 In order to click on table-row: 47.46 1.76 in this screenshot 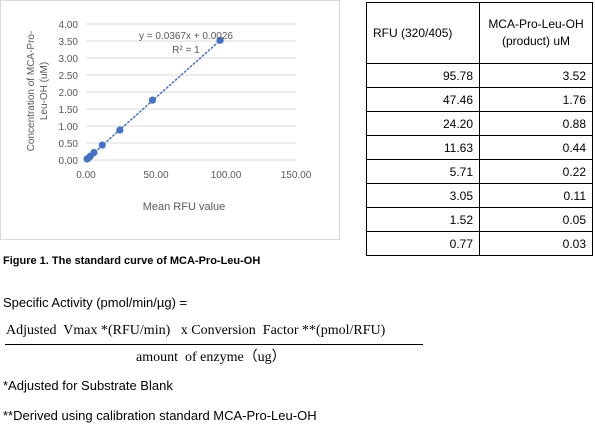, I will do `click(479, 99)`.